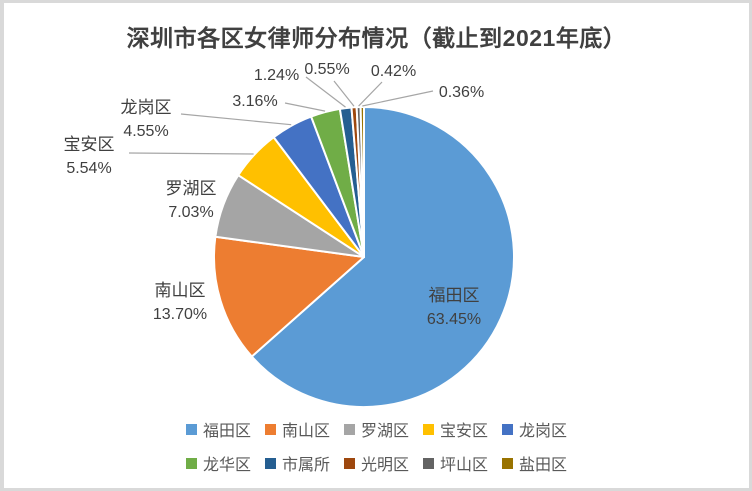 This screenshot has height=491, width=752. What do you see at coordinates (543, 465) in the screenshot?
I see `legend-label: 盐田区` at bounding box center [543, 465].